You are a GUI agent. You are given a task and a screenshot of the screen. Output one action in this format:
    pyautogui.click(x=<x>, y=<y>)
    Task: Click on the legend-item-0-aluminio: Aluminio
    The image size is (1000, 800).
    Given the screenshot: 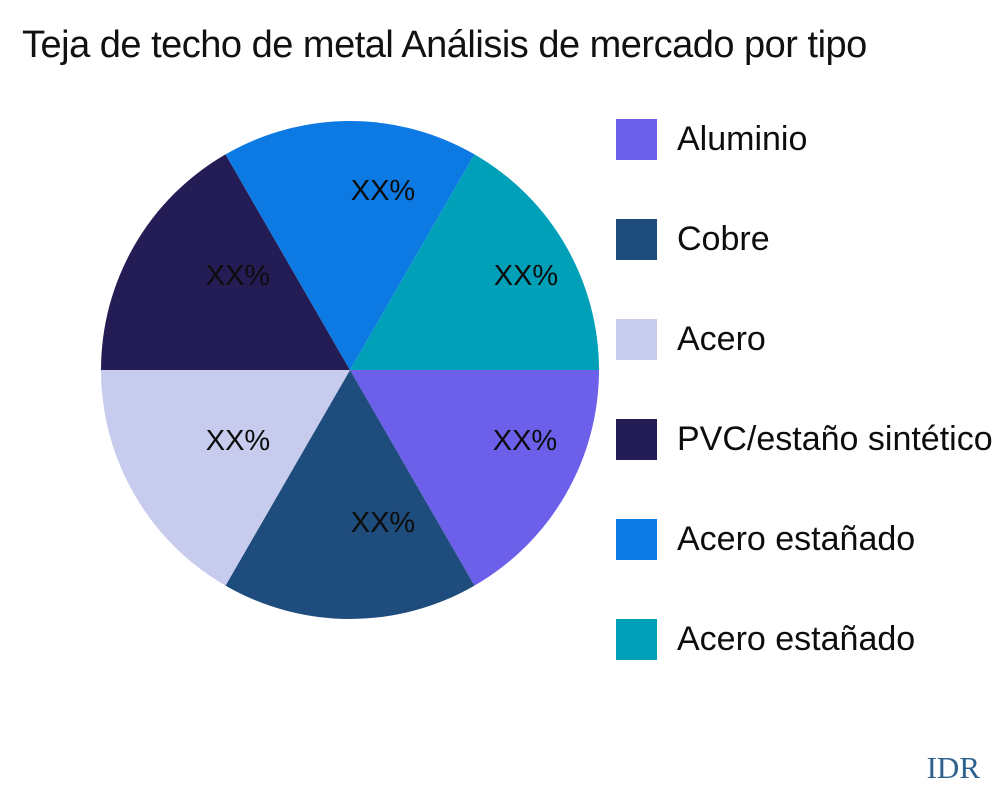 What is the action you would take?
    pyautogui.click(x=804, y=139)
    